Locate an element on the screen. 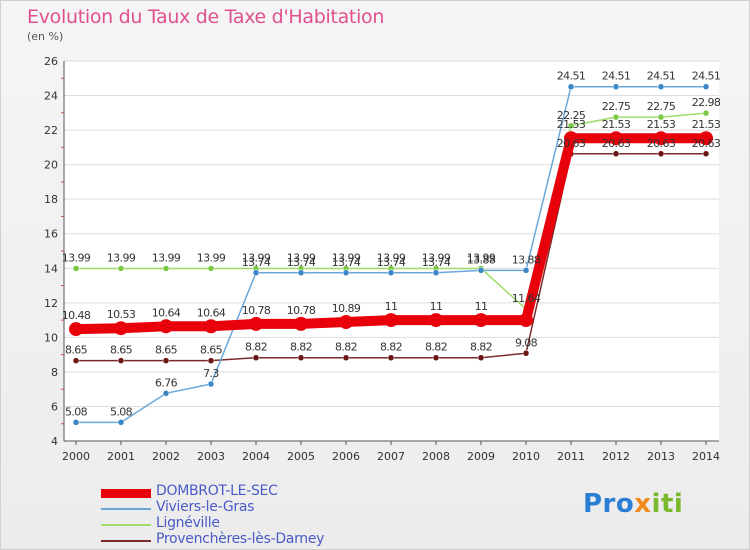 This screenshot has width=750, height=550. data-label: 5.08 is located at coordinates (76, 411).